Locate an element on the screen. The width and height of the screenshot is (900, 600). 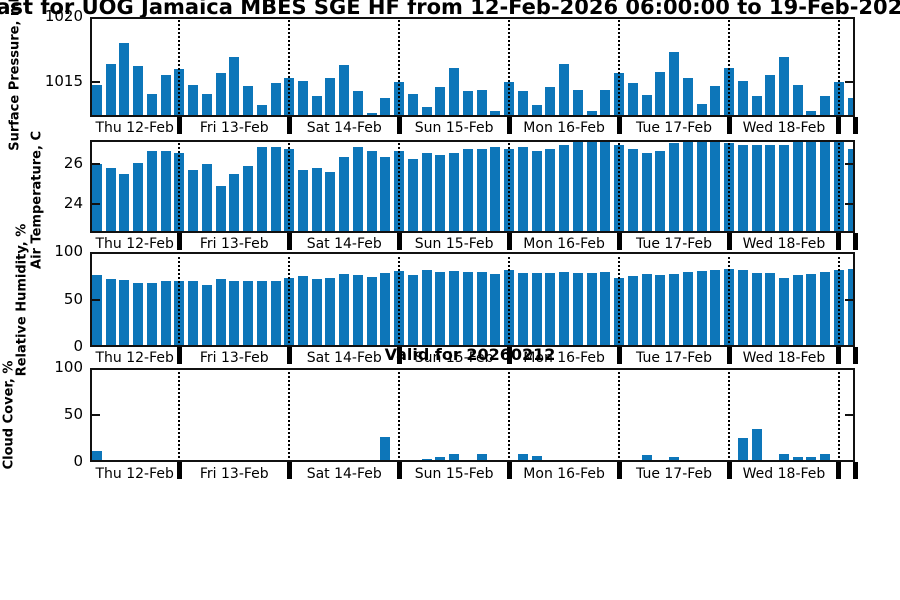
y-tick-label: 50 is located at coordinates (73, 414).